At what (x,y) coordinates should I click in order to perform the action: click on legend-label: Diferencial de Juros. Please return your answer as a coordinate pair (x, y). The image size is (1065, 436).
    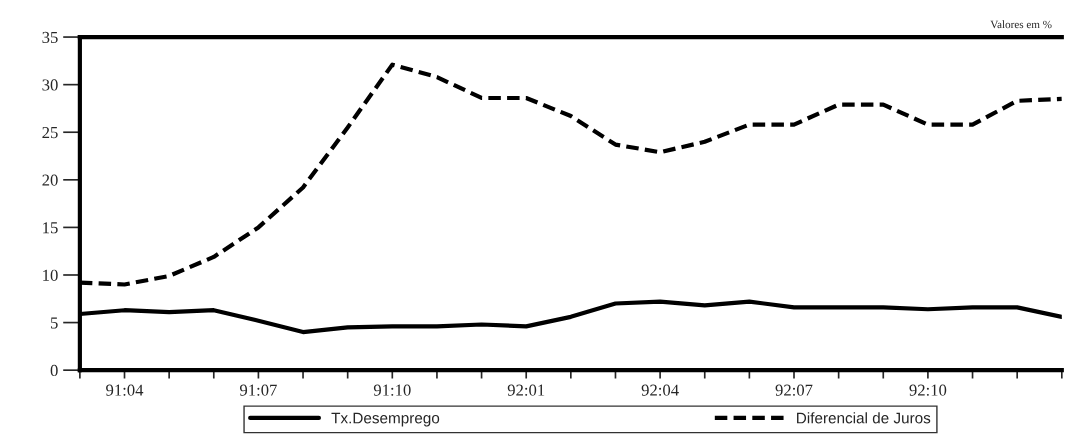
    Looking at the image, I should click on (864, 418).